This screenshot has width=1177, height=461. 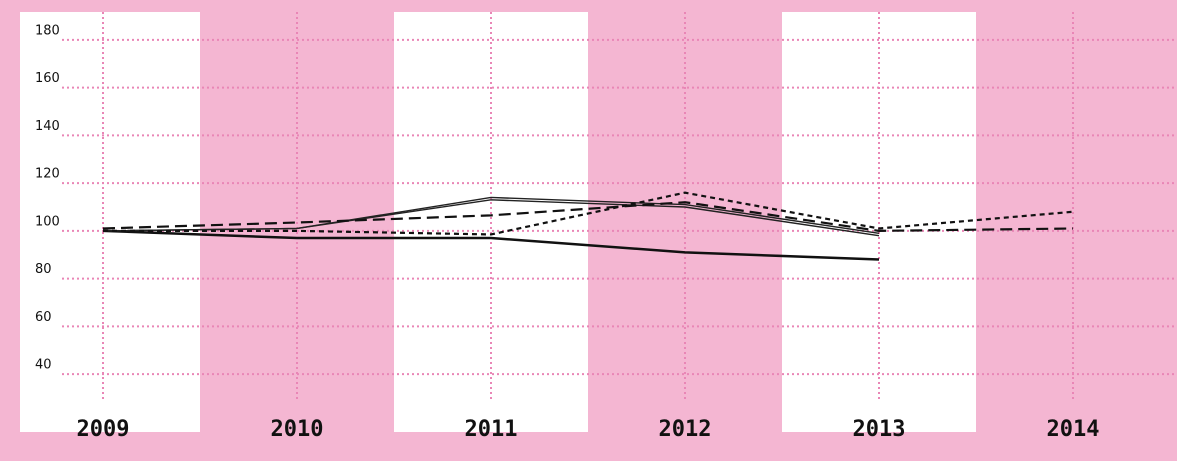 I want to click on y-tick-label: 120, so click(x=47, y=174).